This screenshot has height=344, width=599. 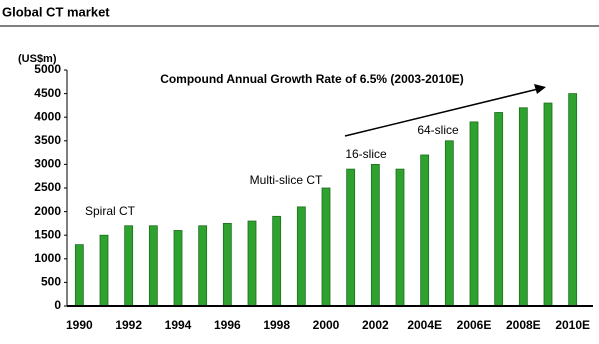 What do you see at coordinates (56, 11) in the screenshot?
I see `chart-title: Global CT market` at bounding box center [56, 11].